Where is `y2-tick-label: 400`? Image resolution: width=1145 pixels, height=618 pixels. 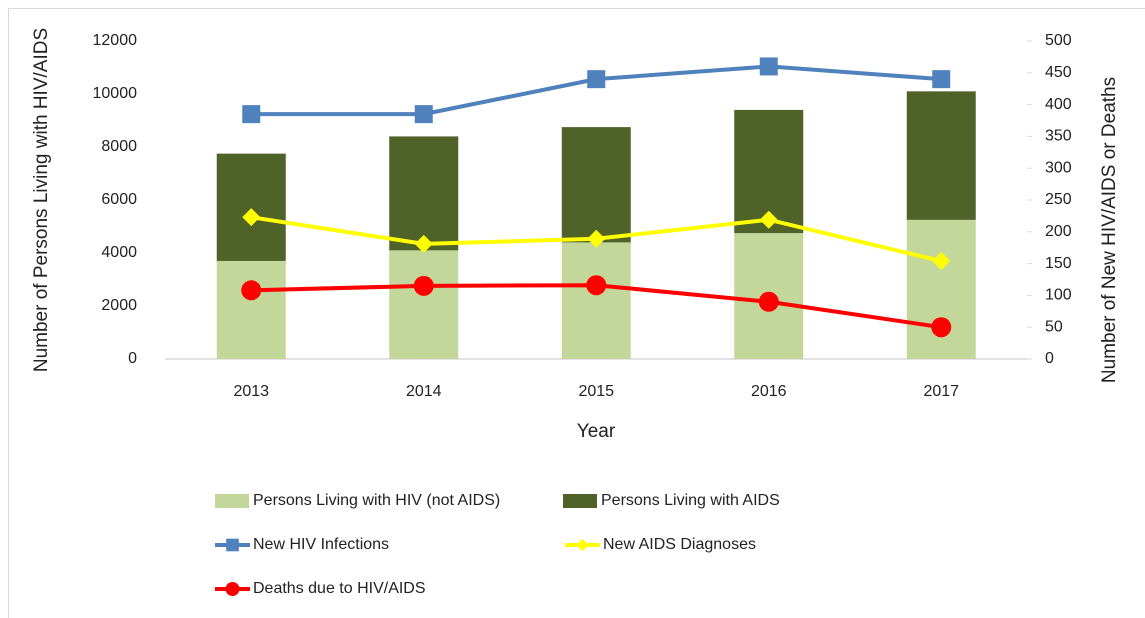
y2-tick-label: 400 is located at coordinates (1058, 104).